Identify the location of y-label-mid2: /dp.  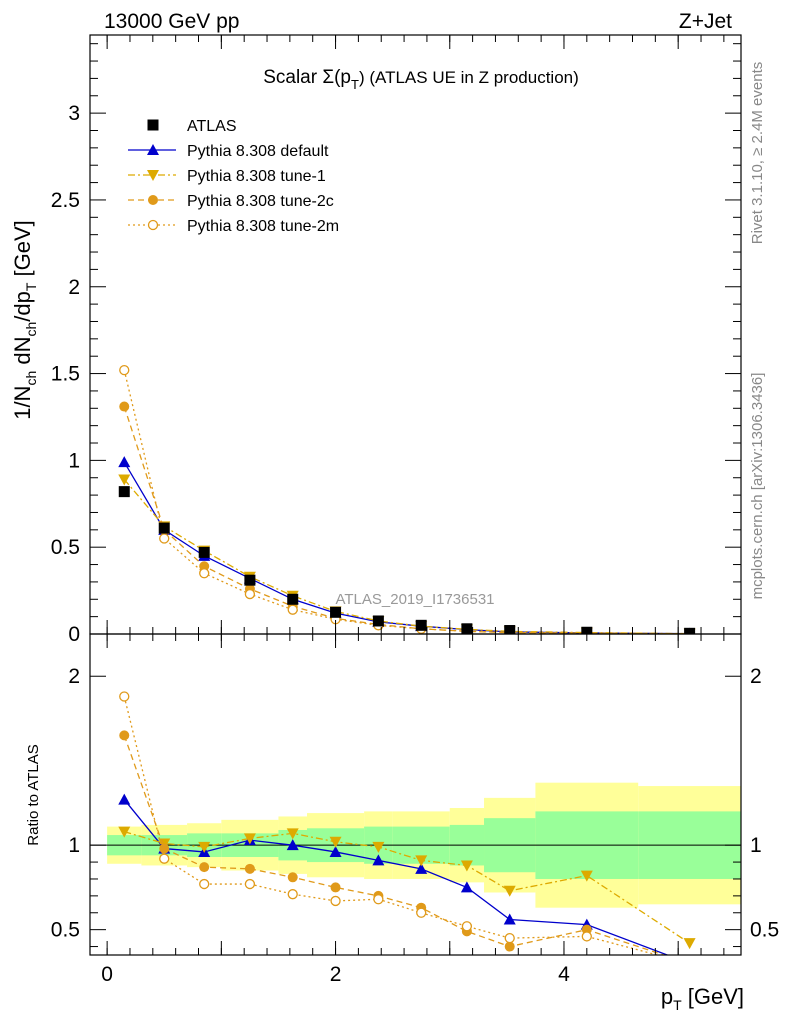
(22, 306).